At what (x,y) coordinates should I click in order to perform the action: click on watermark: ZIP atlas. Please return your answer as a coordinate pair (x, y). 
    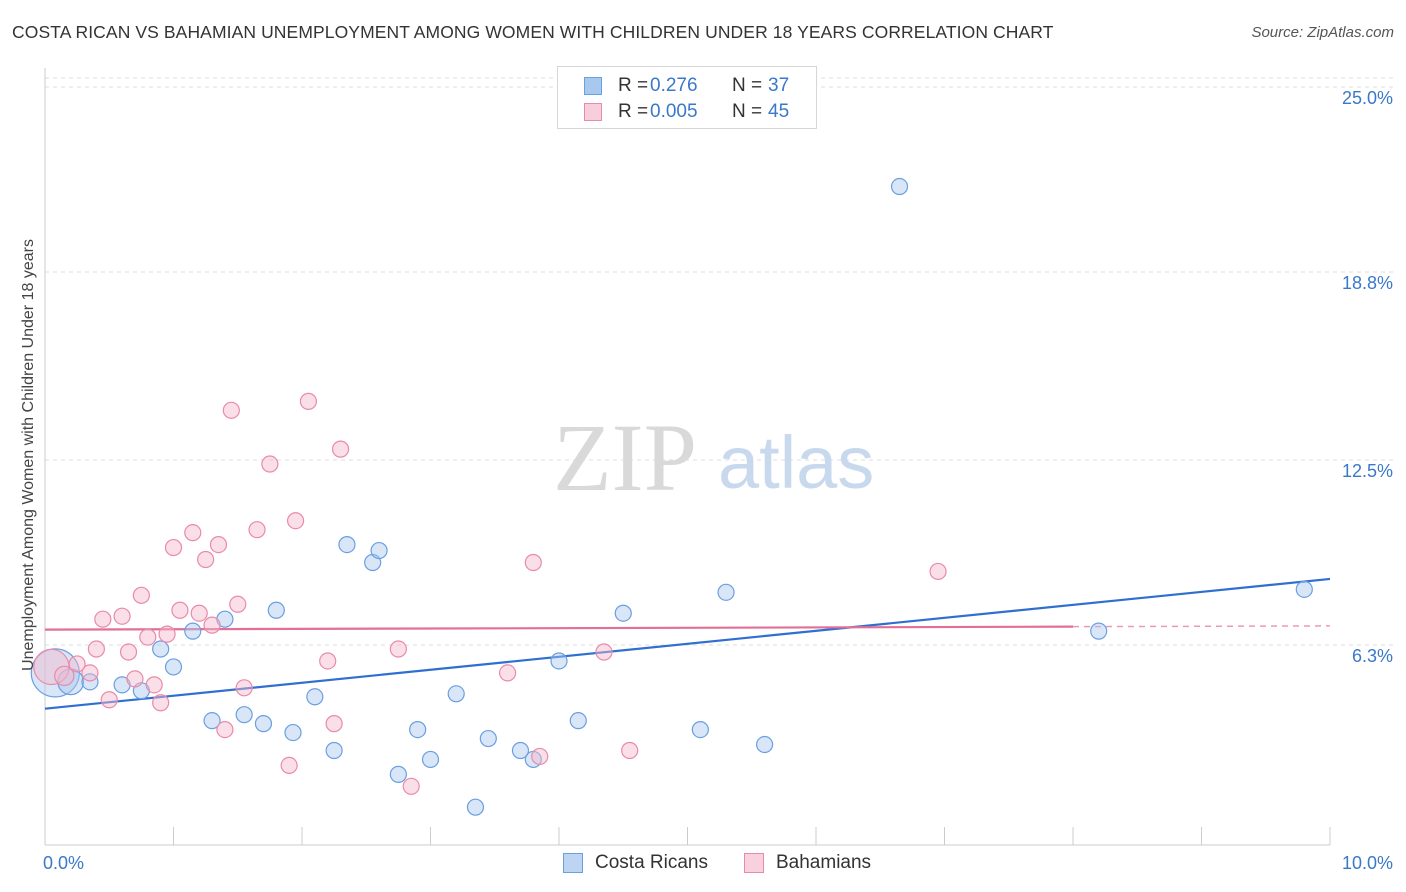
    Looking at the image, I should click on (713, 457).